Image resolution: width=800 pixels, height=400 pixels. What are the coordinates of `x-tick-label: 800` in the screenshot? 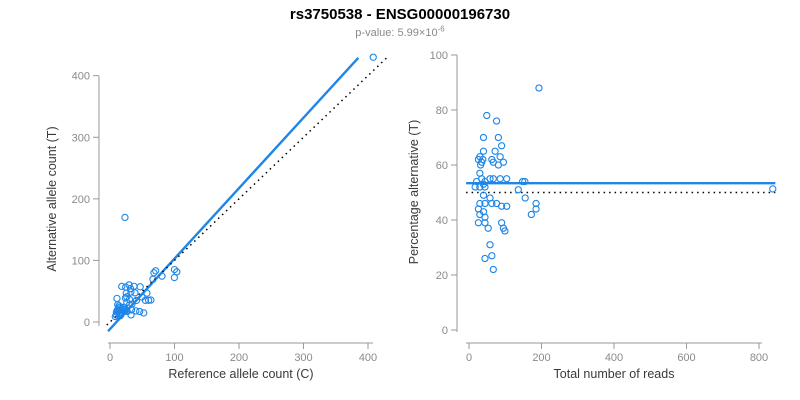 It's located at (759, 358).